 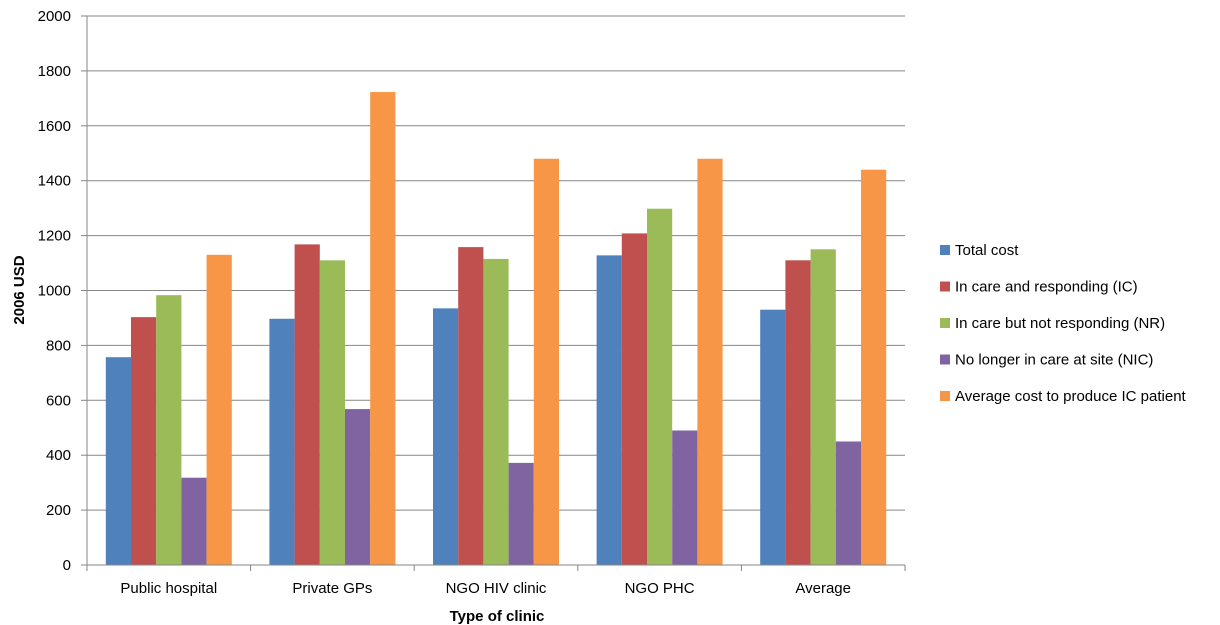 I want to click on legend-label: Total cost, so click(x=987, y=250).